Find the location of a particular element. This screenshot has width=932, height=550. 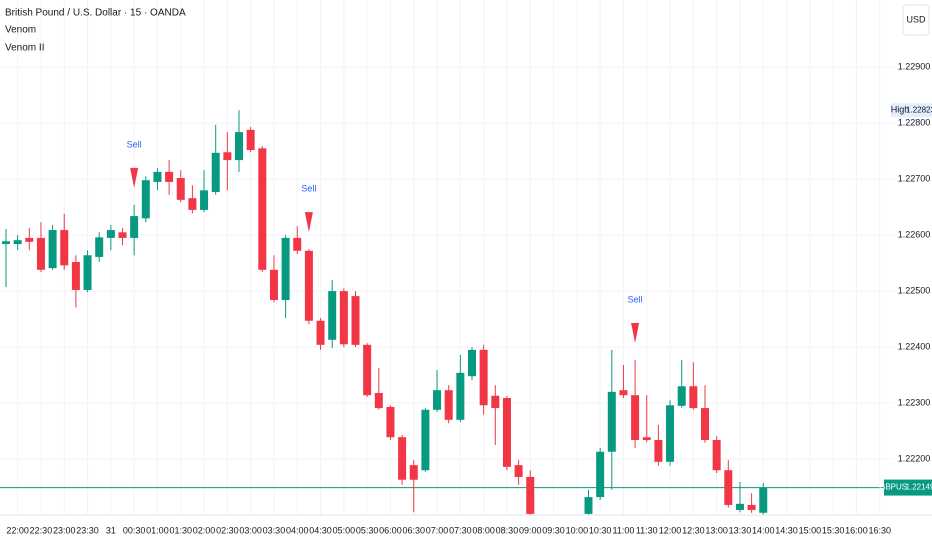

x-tick-label: 03:30 is located at coordinates (274, 530).